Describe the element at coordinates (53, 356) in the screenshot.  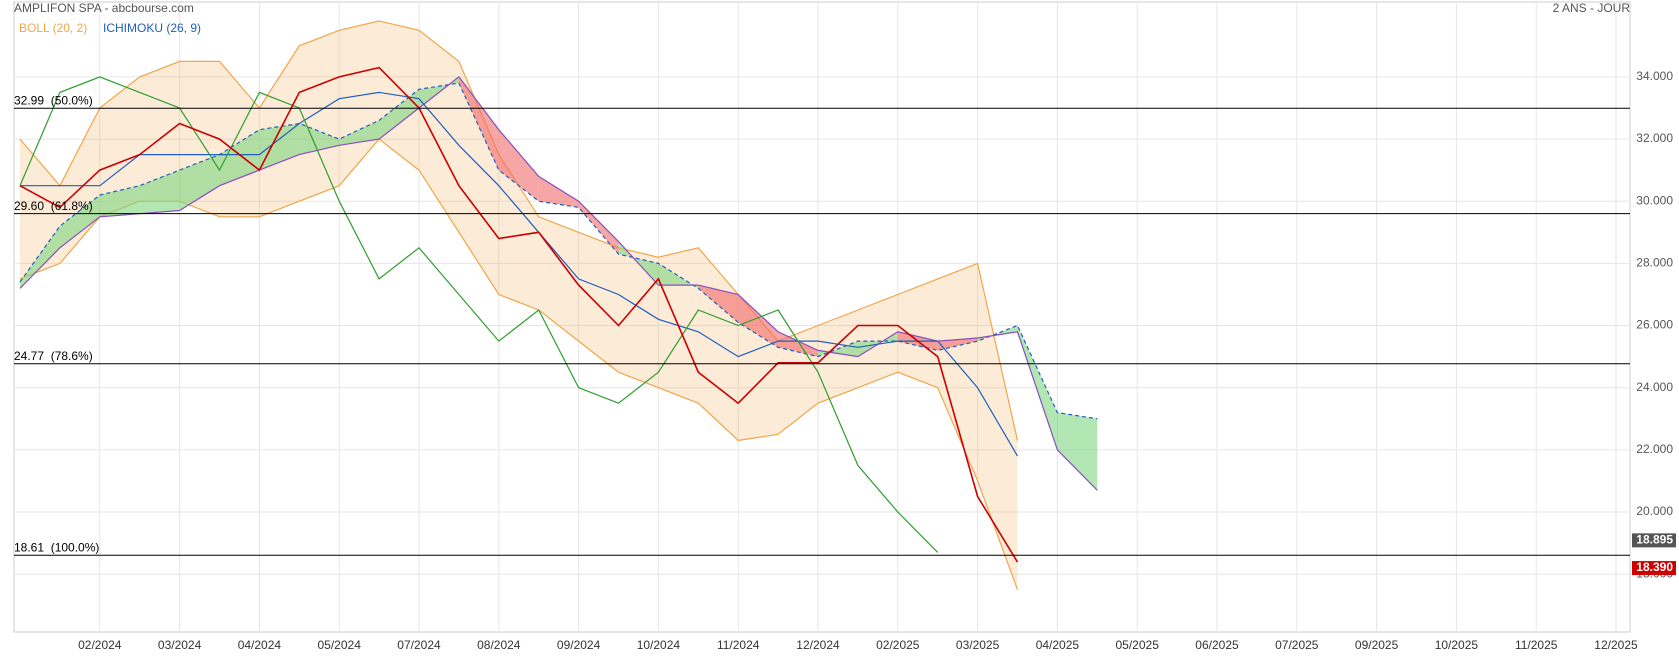
I see `fib-label: 24.77 (78.6%)` at that location.